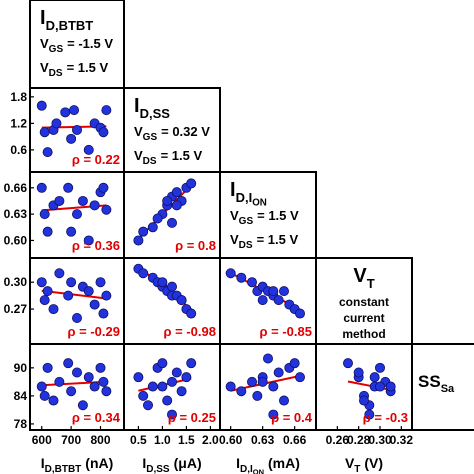 Image resolution: width=474 pixels, height=474 pixels. Describe the element at coordinates (16, 282) in the screenshot. I see `y-tick-label: 0.30` at that location.